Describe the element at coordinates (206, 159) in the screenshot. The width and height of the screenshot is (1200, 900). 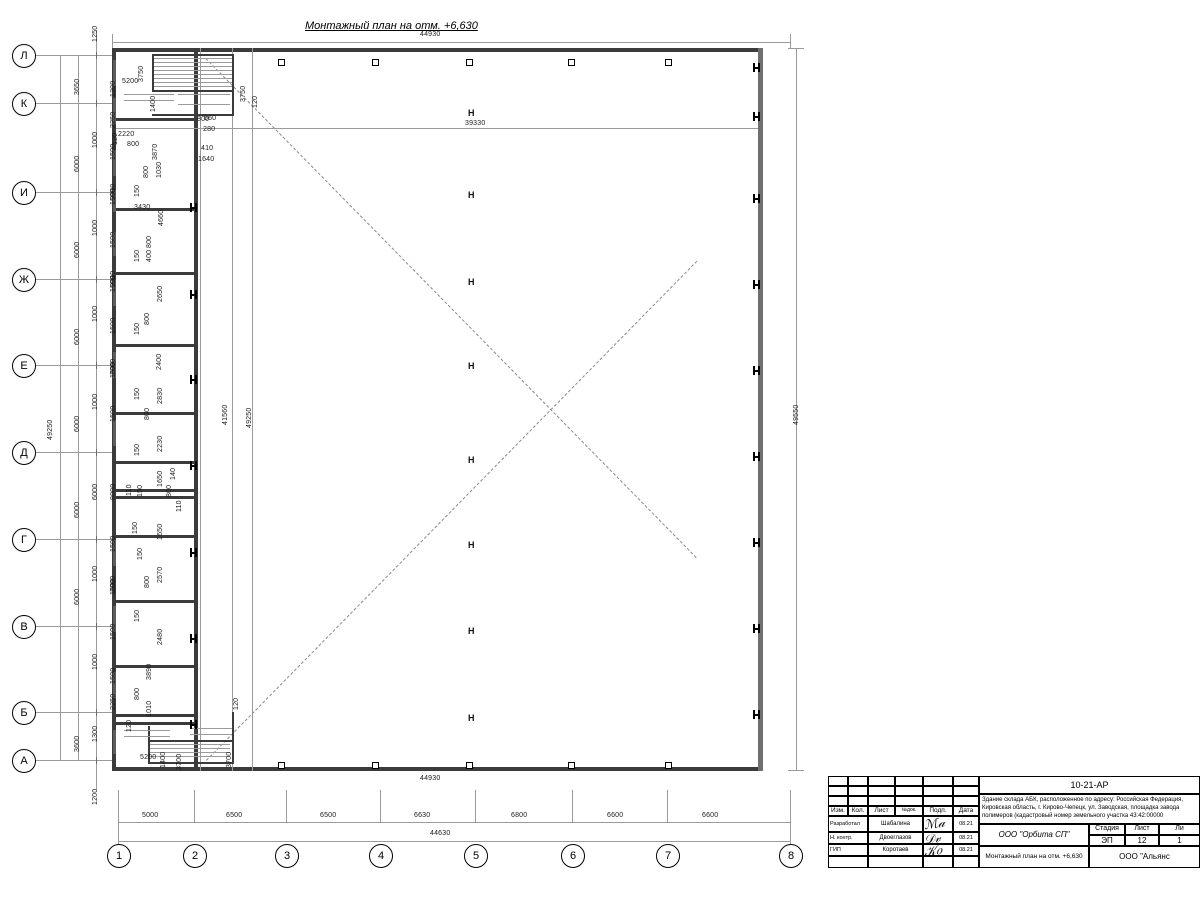
I see `room-dim: 1640` at that location.